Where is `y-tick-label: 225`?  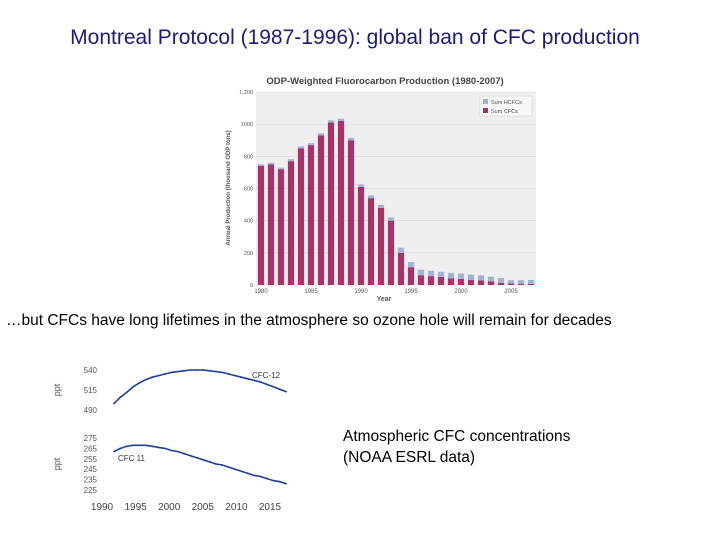
y-tick-label: 225 is located at coordinates (91, 490).